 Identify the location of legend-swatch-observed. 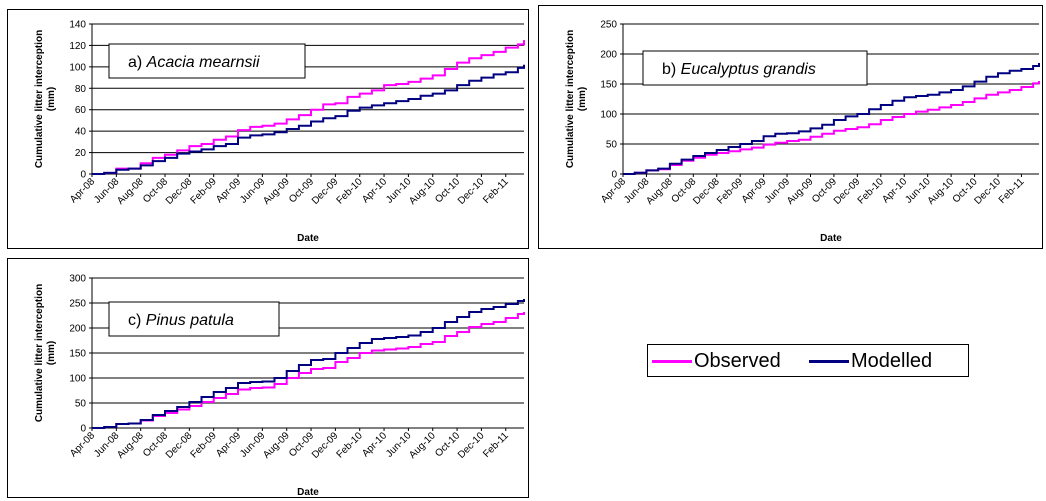
(672, 362).